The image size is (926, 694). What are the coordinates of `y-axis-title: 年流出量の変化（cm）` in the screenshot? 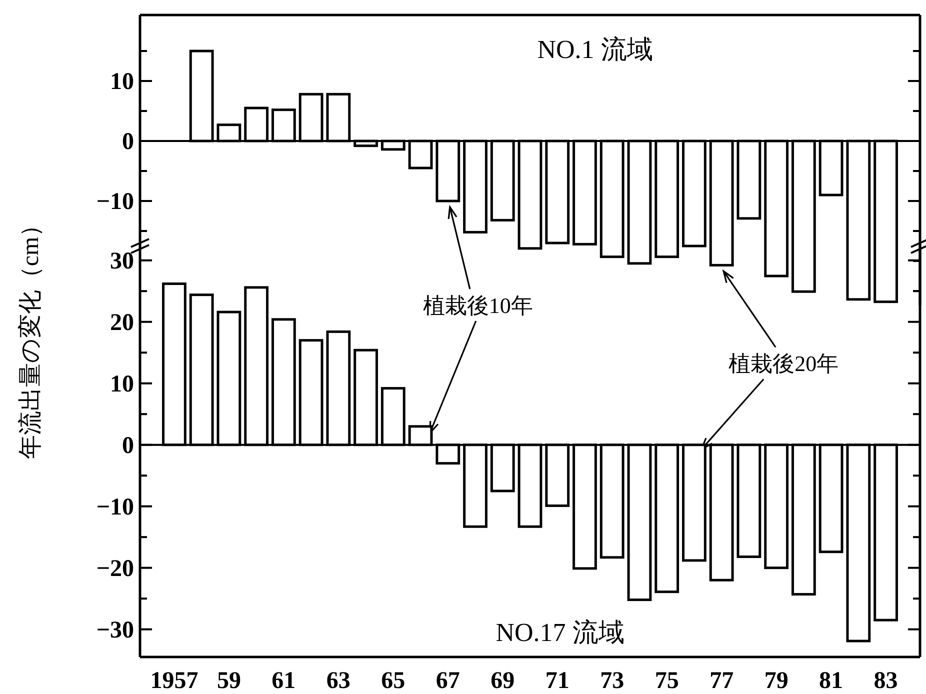 It's located at (30, 336).